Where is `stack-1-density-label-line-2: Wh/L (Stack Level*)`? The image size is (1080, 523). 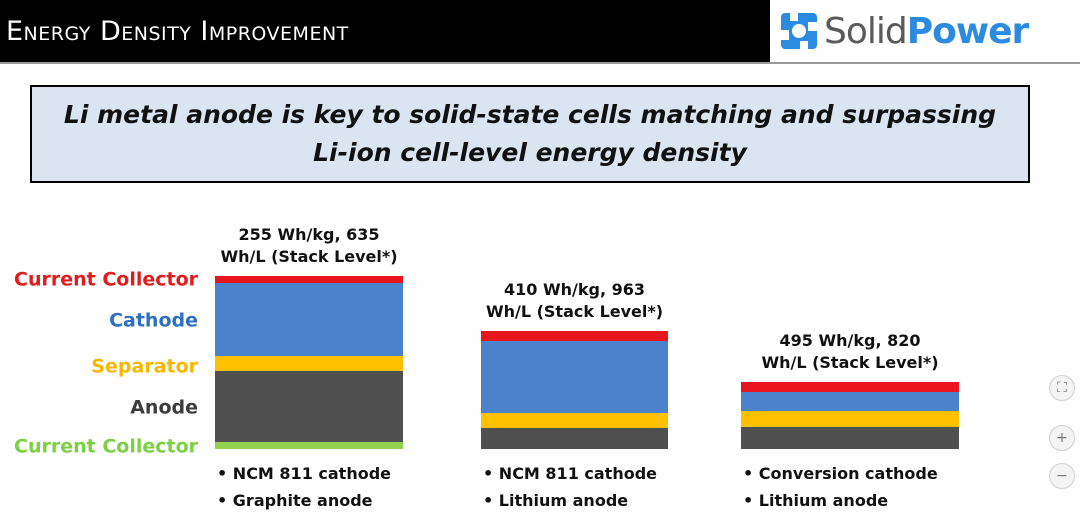 stack-1-density-label-line-2: Wh/L (Stack Level*) is located at coordinates (308, 256).